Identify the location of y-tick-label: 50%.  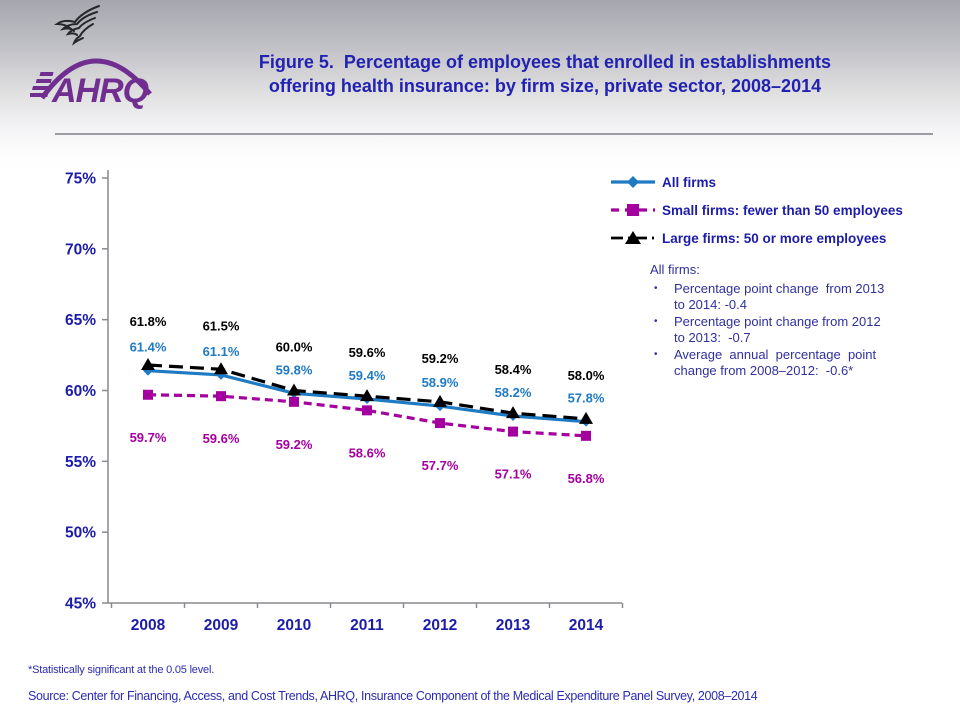
(80, 533).